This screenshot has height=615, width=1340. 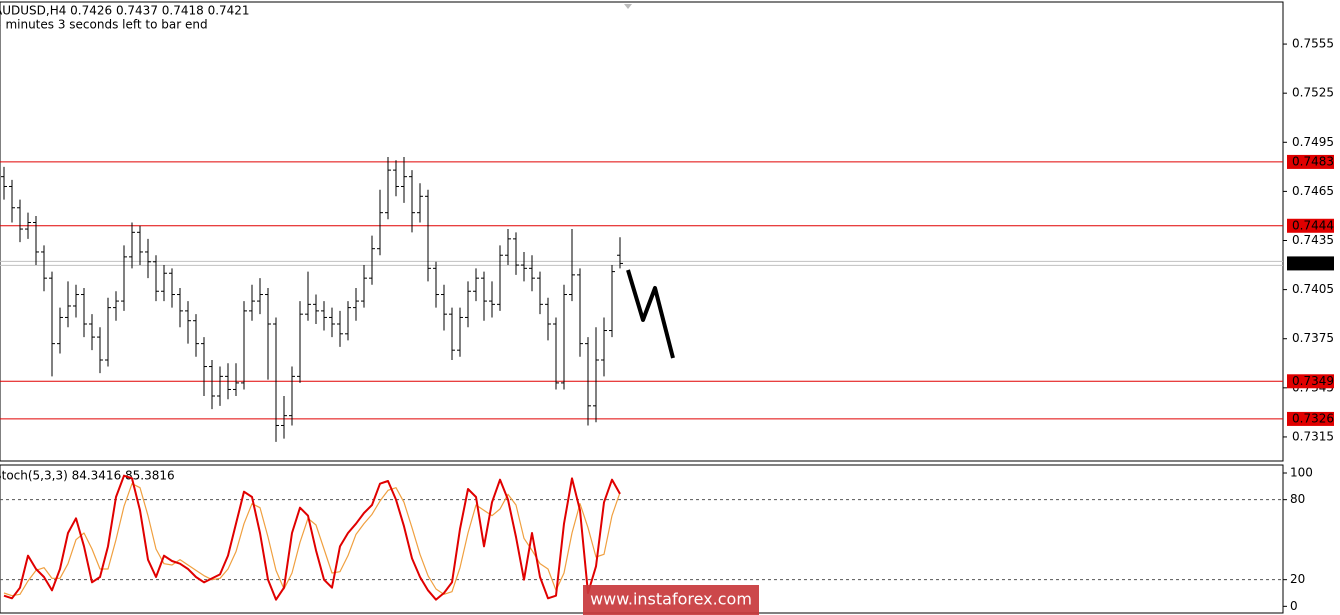 What do you see at coordinates (125, 11) in the screenshot?
I see `chart-title: AUDUSD,H4 0.7426 0.7437 0.7418 0.7421` at bounding box center [125, 11].